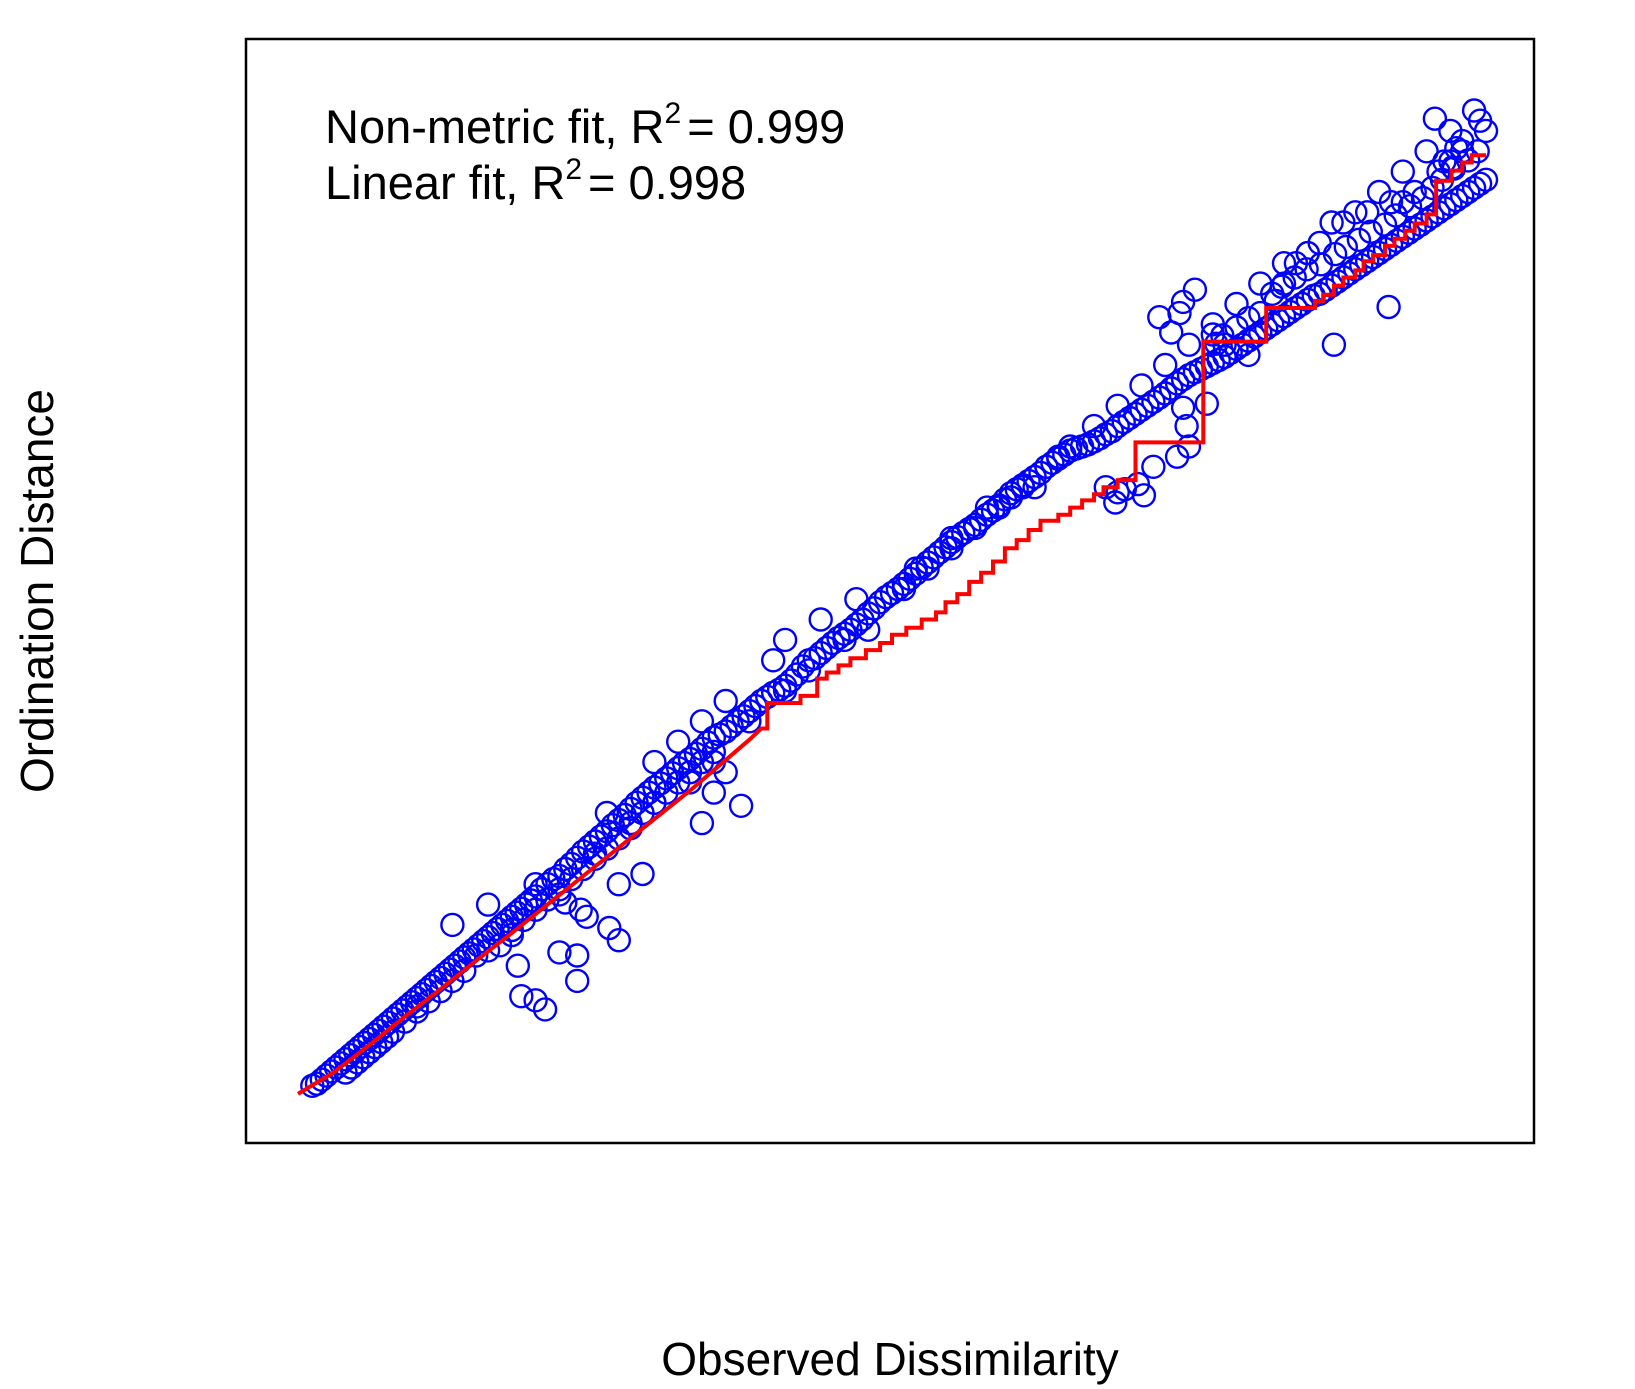 This screenshot has width=1635, height=1389. I want to click on x-axis-label: Observed Dissimilarity, so click(890, 1359).